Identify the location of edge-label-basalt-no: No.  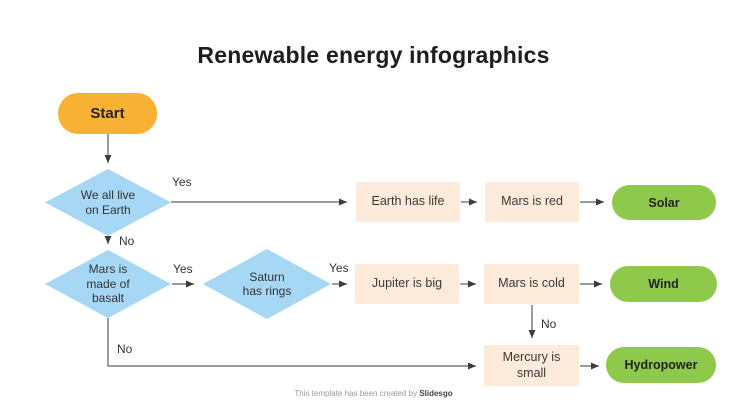
(125, 349).